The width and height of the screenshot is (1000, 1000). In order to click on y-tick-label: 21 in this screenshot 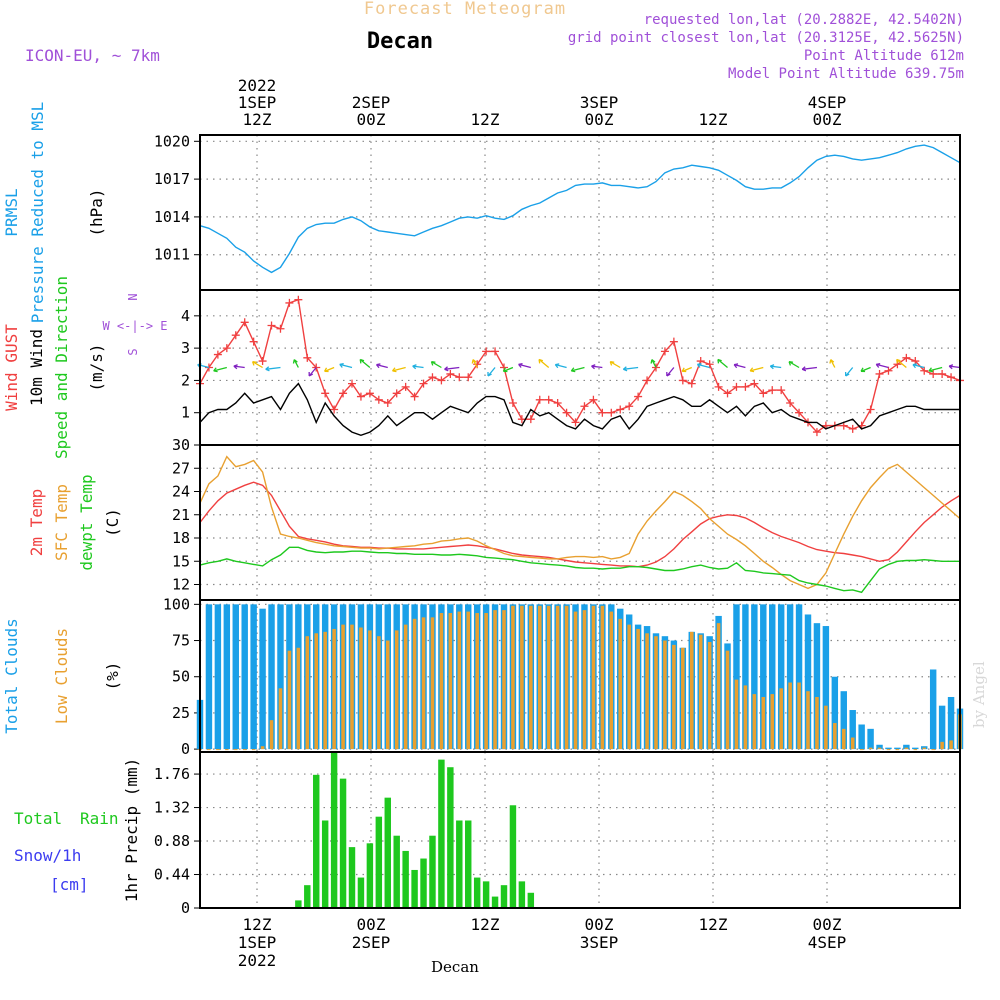, I will do `click(181, 515)`.